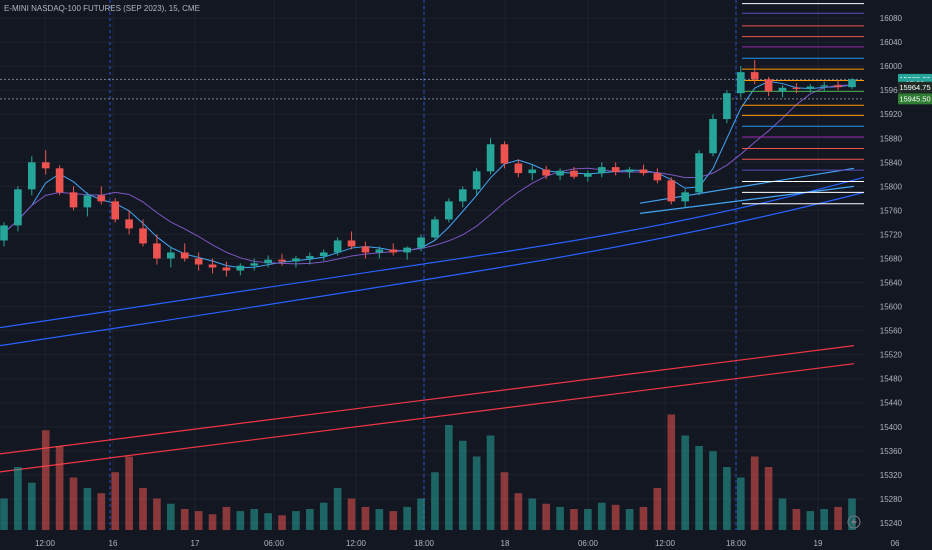 The width and height of the screenshot is (932, 550). Describe the element at coordinates (891, 355) in the screenshot. I see `price-tick-label: 15520` at that location.